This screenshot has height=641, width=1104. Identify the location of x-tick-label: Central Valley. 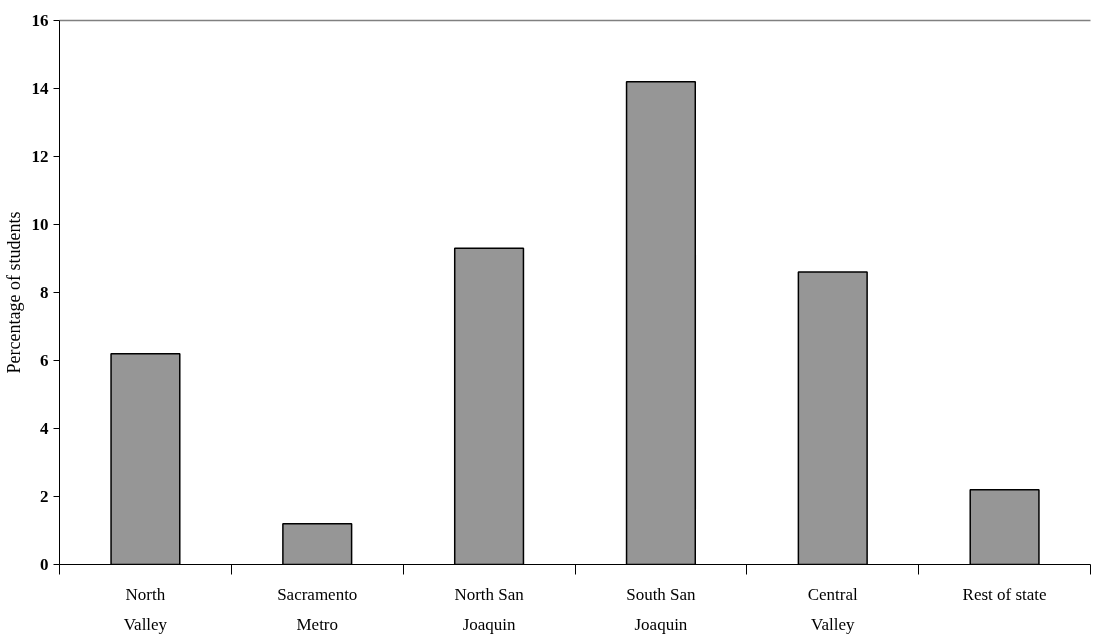
(833, 609).